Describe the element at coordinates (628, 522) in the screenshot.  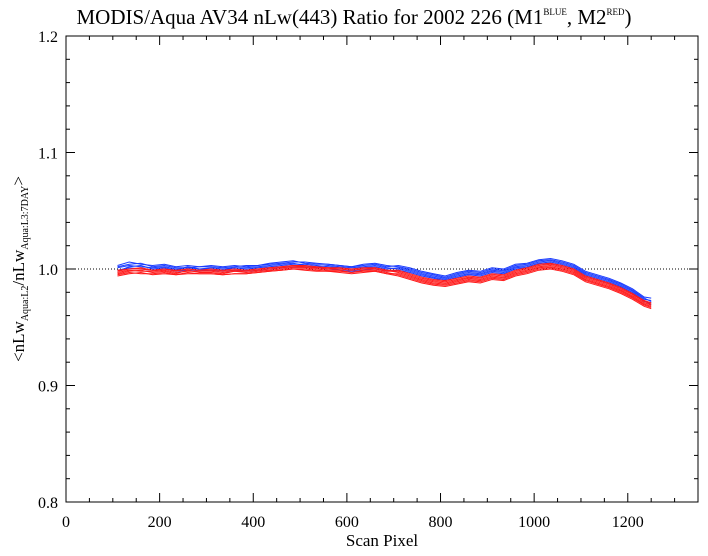
I see `x-tick-label: 1200` at that location.